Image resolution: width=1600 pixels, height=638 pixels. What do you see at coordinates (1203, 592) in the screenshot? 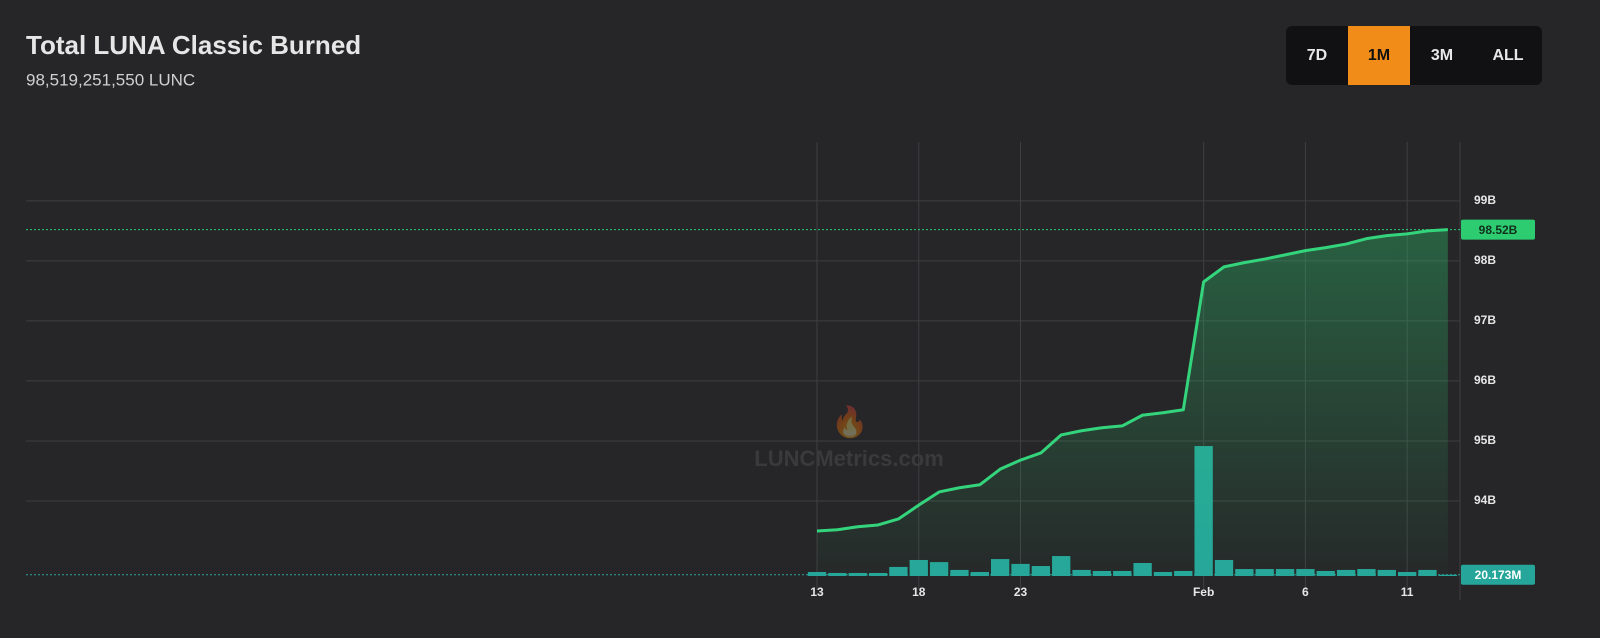
I see `x-tick-label: Feb` at bounding box center [1203, 592].